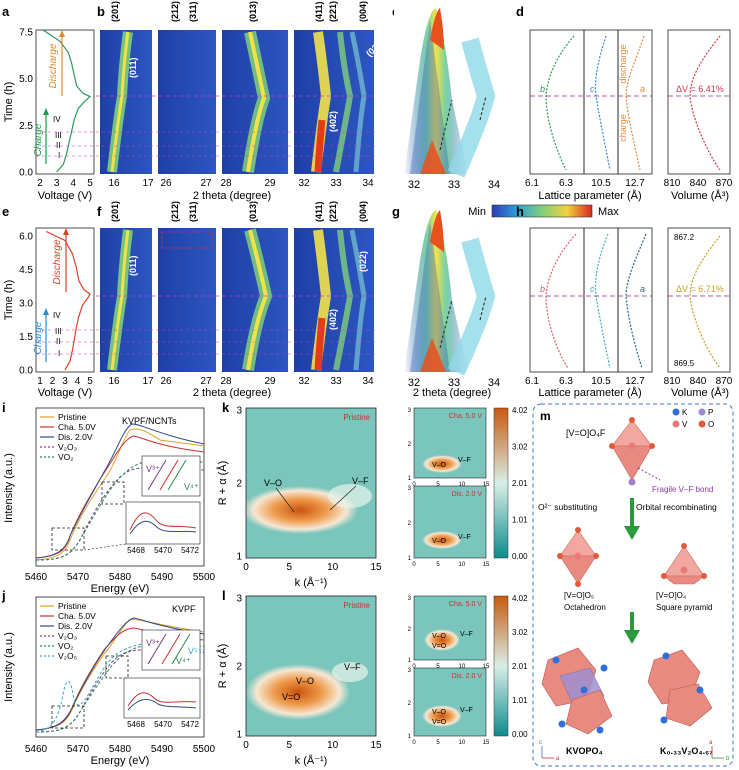 The width and height of the screenshot is (739, 770). What do you see at coordinates (494, 185) in the screenshot?
I see `tick-label: 34` at bounding box center [494, 185].